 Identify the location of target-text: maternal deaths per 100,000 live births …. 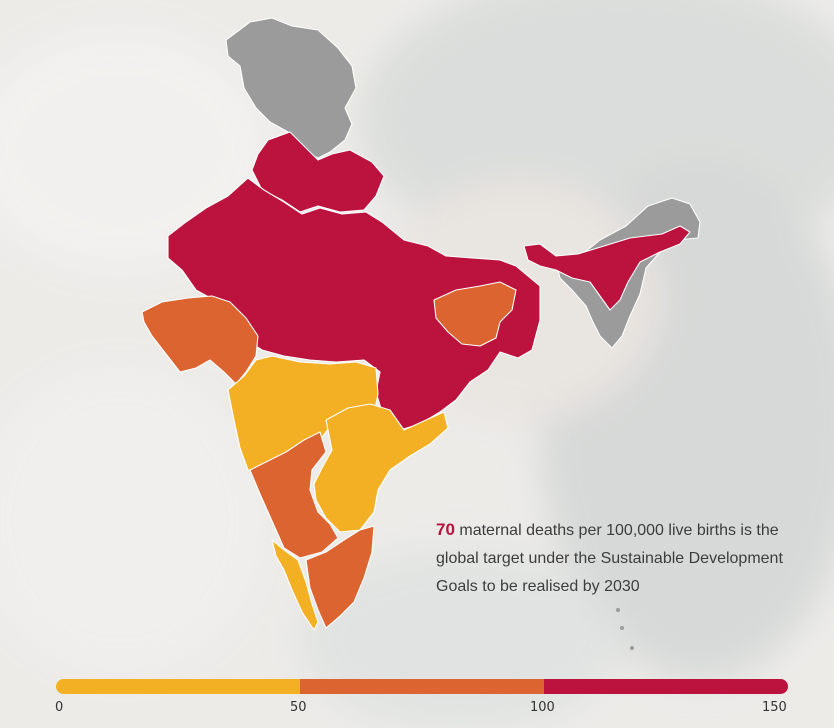
(609, 558).